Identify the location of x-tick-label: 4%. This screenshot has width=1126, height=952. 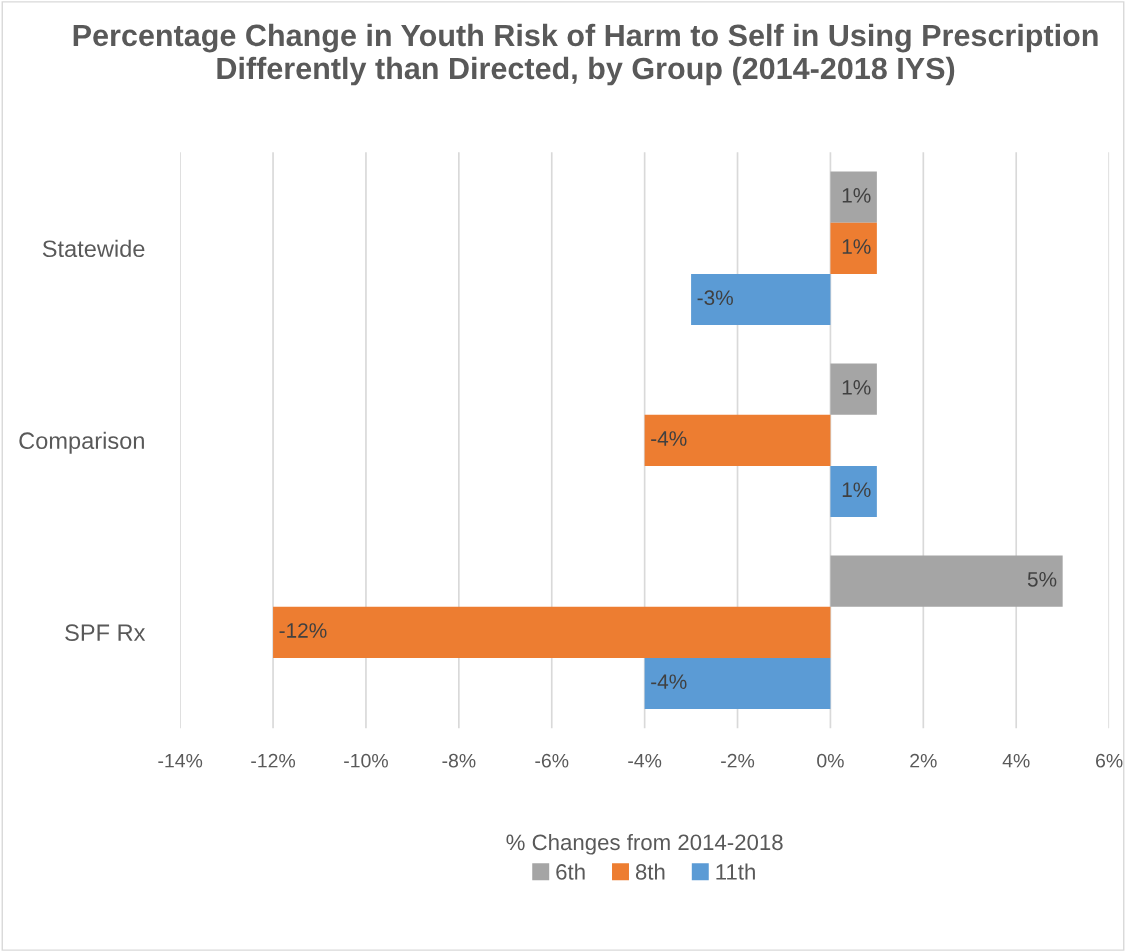
(1016, 760).